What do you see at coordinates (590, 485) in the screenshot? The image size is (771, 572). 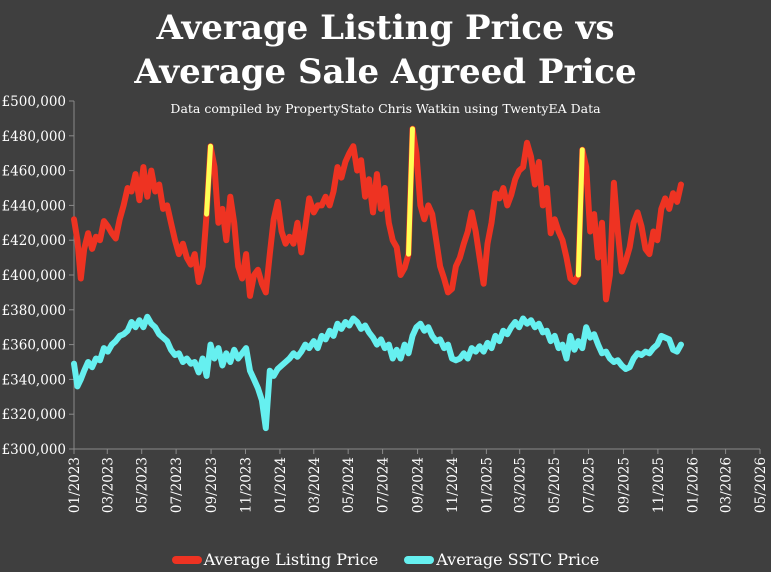 I see `x-tick-label: 07/2025` at bounding box center [590, 485].